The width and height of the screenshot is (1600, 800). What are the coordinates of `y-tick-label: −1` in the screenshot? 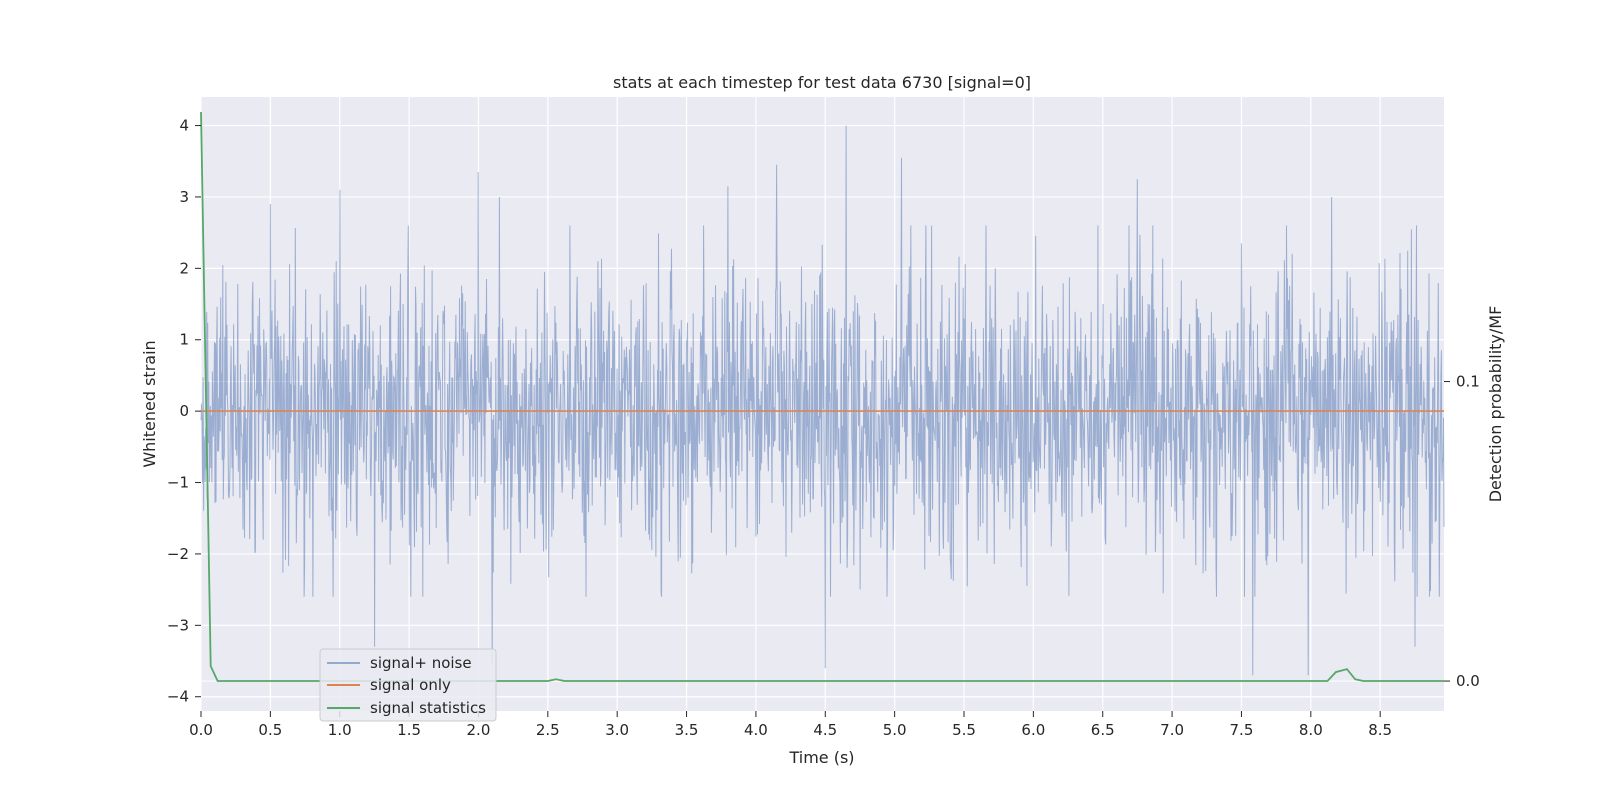 It's located at (178, 483).